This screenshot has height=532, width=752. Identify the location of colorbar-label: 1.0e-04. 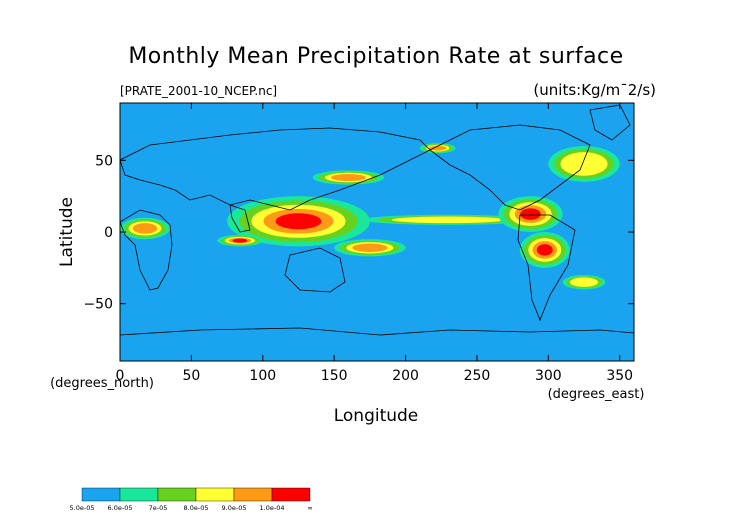
(272, 508).